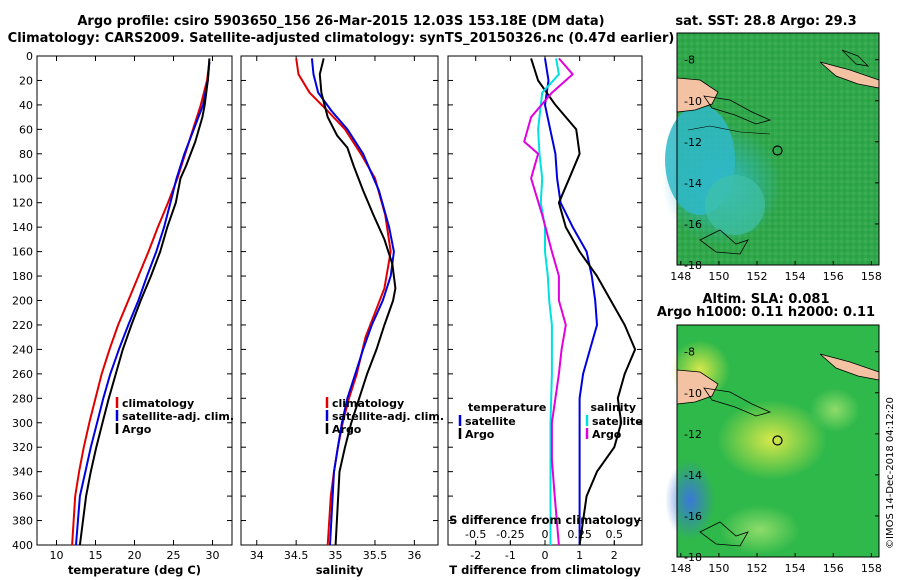  I want to click on s-difference-tick-label: 0, so click(545, 534).